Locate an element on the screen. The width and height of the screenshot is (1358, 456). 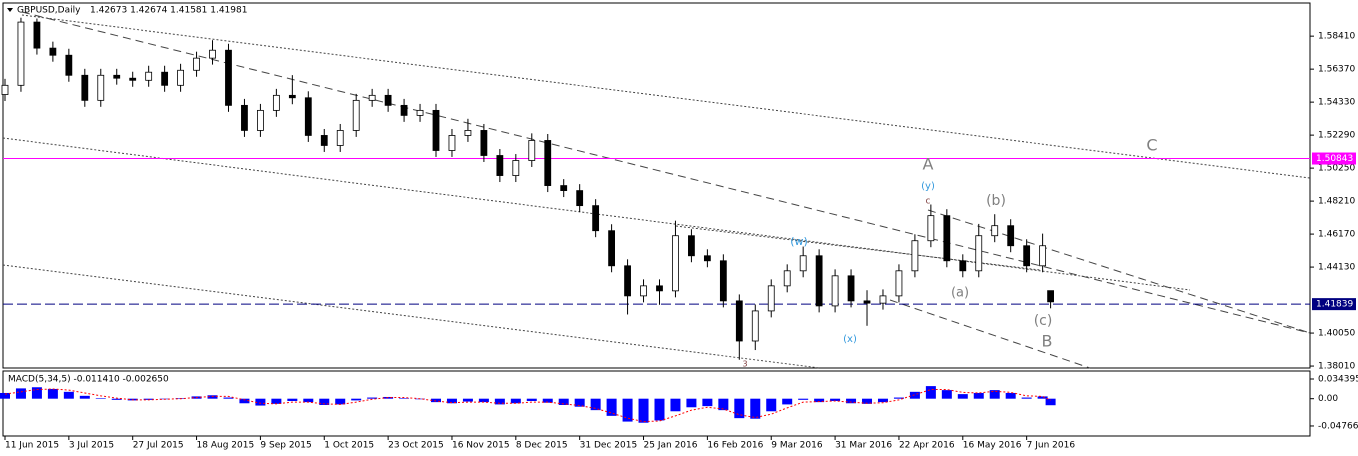
price-label-box is located at coordinates (1334, 304).